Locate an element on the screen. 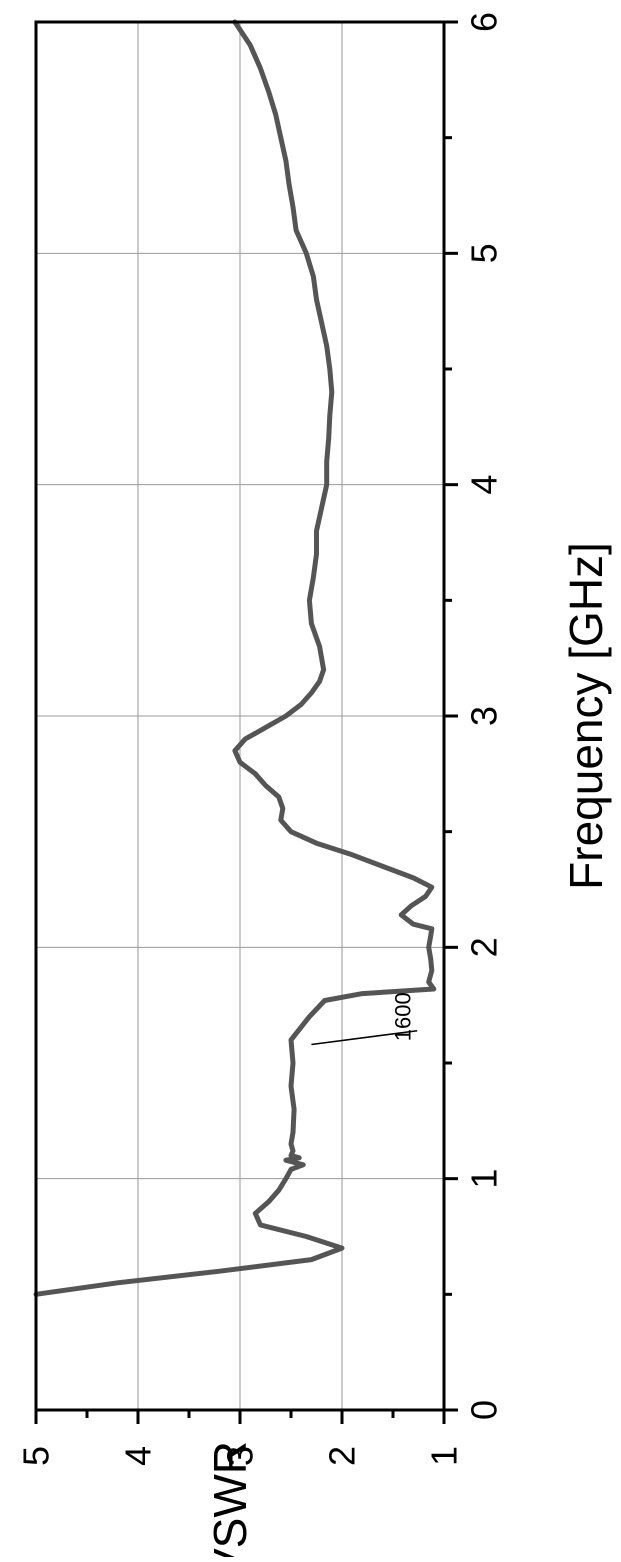 Image resolution: width=621 pixels, height=1562 pixels. y-axis-title: VSWR is located at coordinates (230, 1499).